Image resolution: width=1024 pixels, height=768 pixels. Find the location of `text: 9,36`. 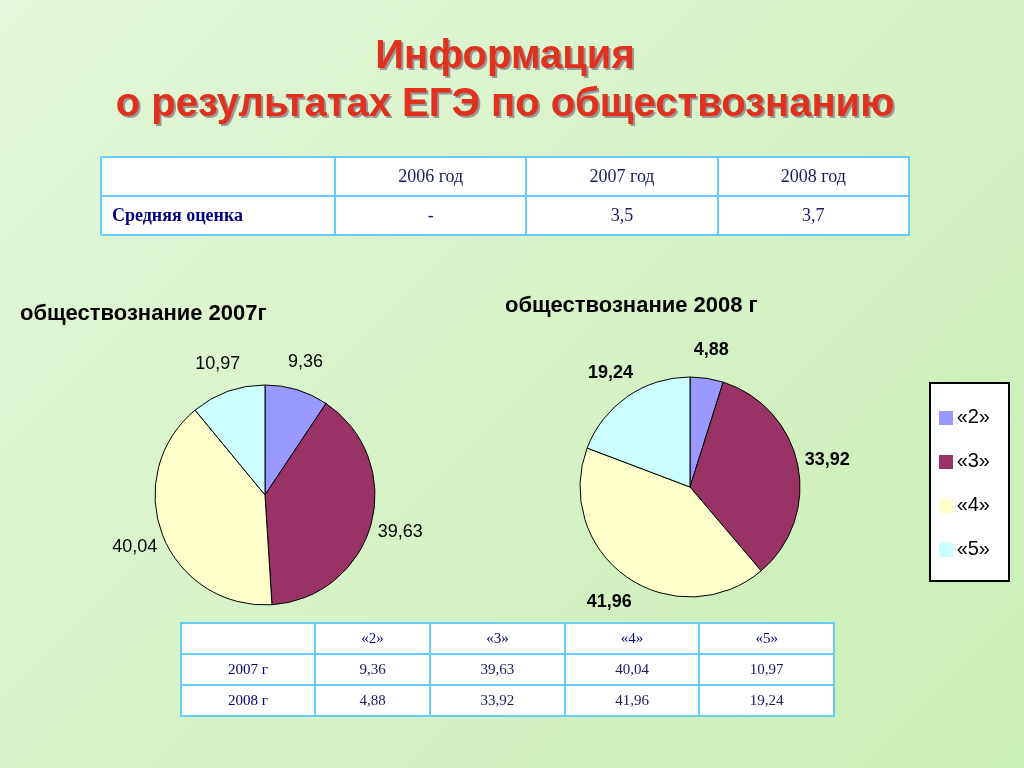

text: 9,36 is located at coordinates (372, 669).